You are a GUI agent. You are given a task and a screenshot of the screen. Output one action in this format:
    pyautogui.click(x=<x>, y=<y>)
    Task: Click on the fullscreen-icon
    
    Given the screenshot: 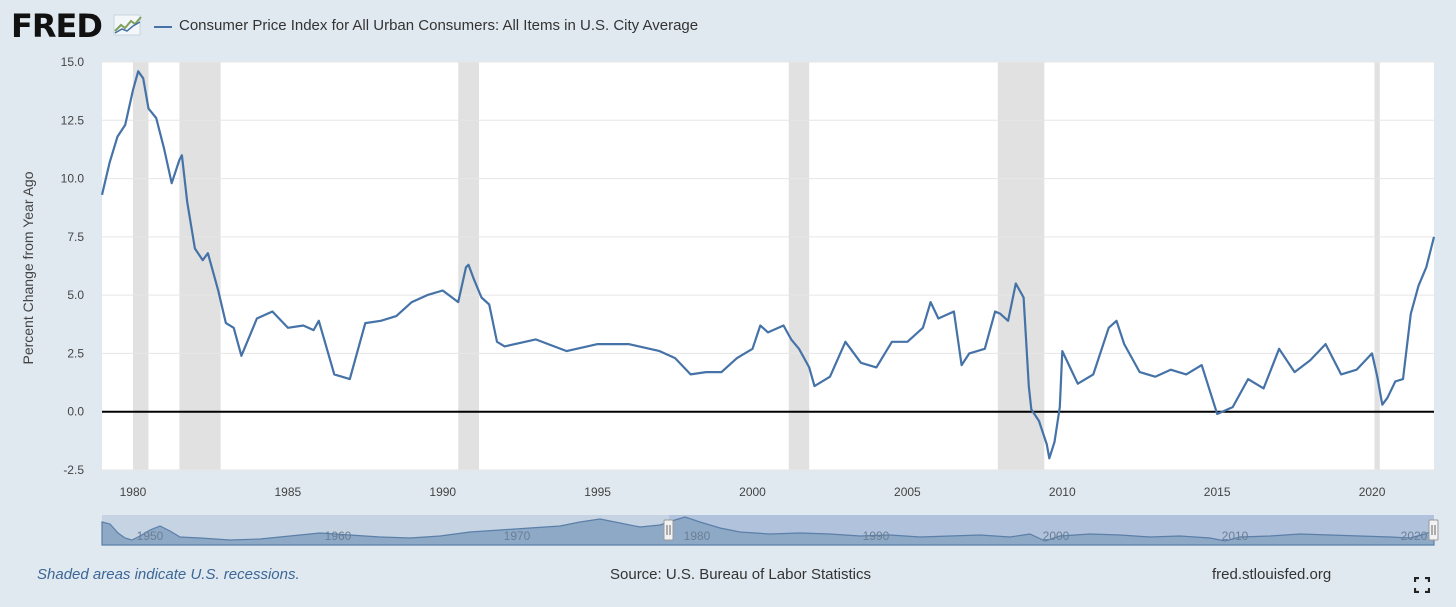 What is the action you would take?
    pyautogui.click(x=1422, y=585)
    